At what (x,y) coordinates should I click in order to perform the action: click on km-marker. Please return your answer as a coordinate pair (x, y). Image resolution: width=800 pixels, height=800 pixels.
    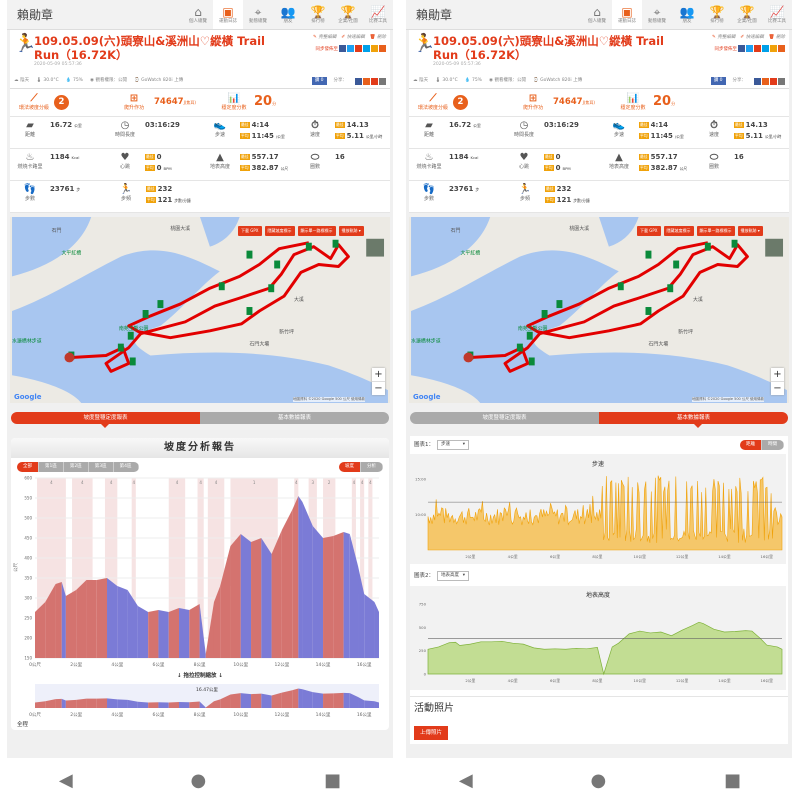
    Looking at the image, I should click on (734, 243).